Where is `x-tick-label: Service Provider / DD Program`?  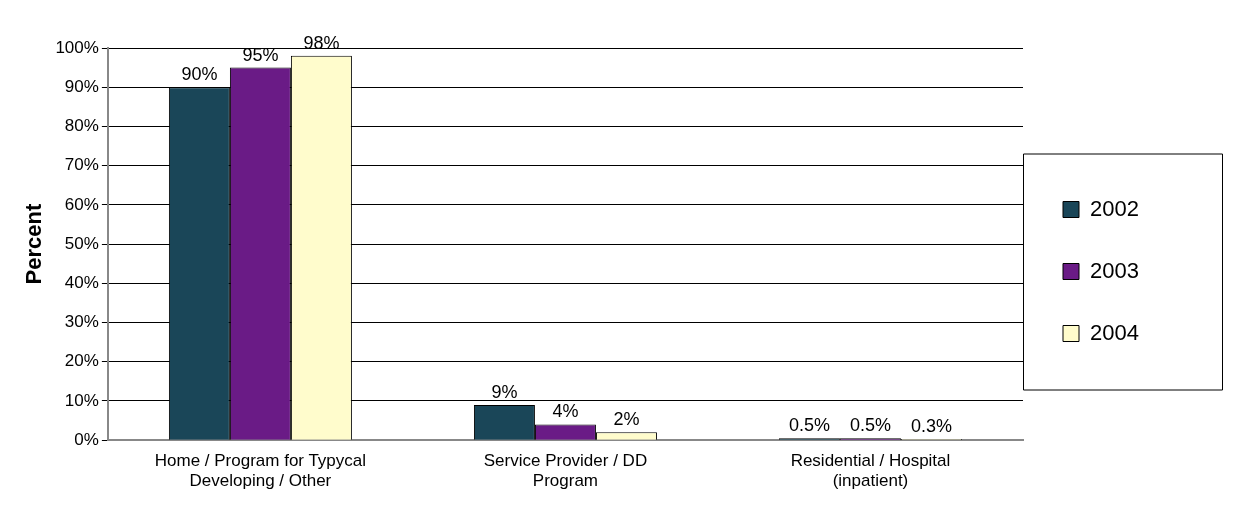 x-tick-label: Service Provider / DD Program is located at coordinates (565, 471).